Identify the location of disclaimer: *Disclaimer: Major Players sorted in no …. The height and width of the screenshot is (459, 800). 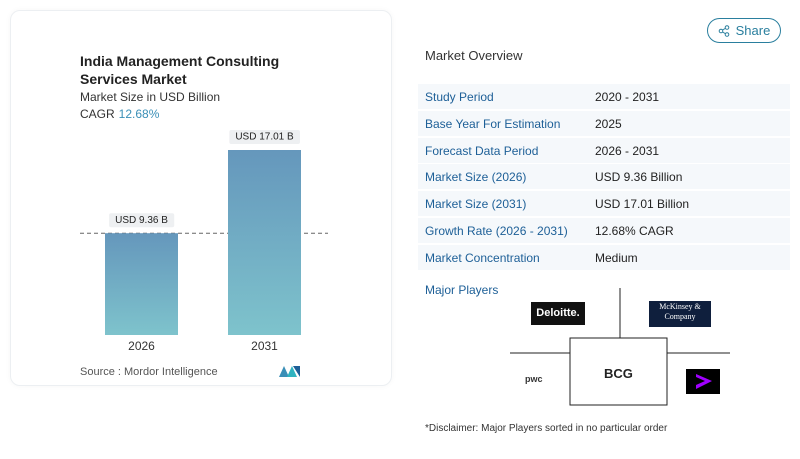
(546, 428).